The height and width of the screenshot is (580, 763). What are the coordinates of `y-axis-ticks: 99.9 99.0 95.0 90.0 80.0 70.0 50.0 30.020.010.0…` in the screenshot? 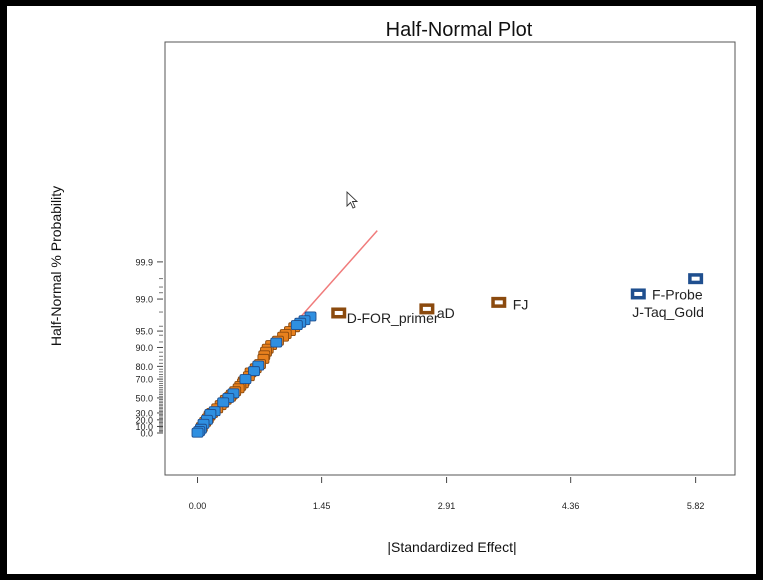 It's located at (149, 348).